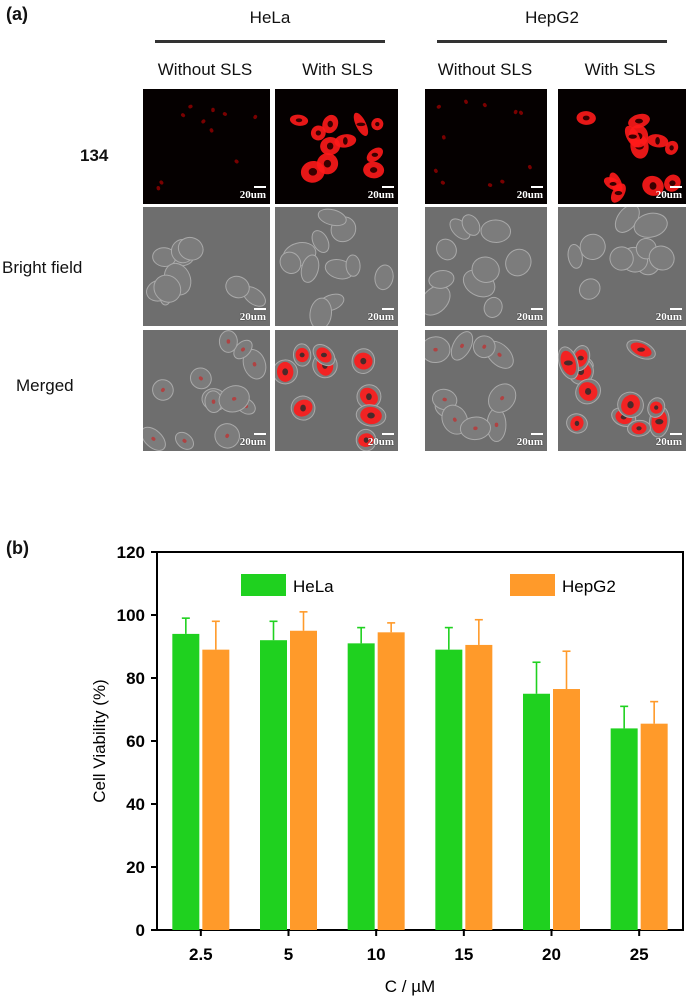 Image resolution: width=700 pixels, height=997 pixels. What do you see at coordinates (552, 41) in the screenshot?
I see `group-divider-hepg2` at bounding box center [552, 41].